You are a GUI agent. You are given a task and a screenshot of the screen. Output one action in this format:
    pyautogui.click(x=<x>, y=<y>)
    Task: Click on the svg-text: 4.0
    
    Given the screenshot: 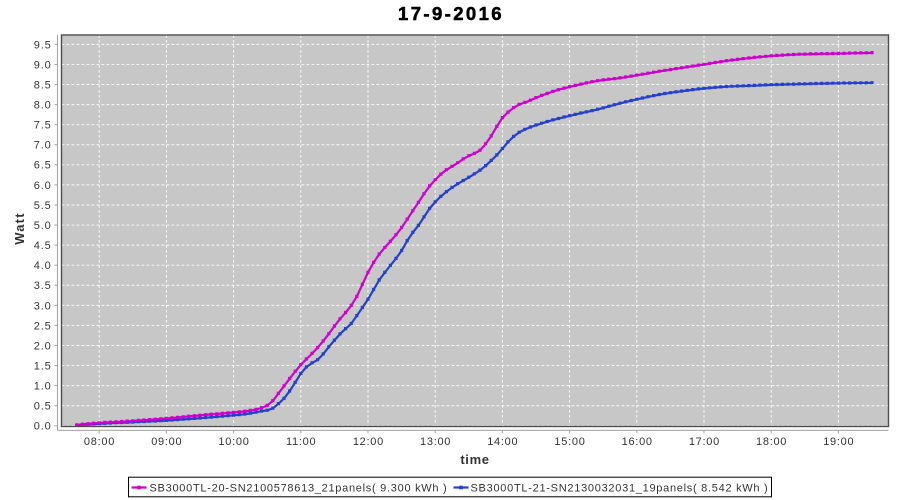 What is the action you would take?
    pyautogui.click(x=43, y=266)
    